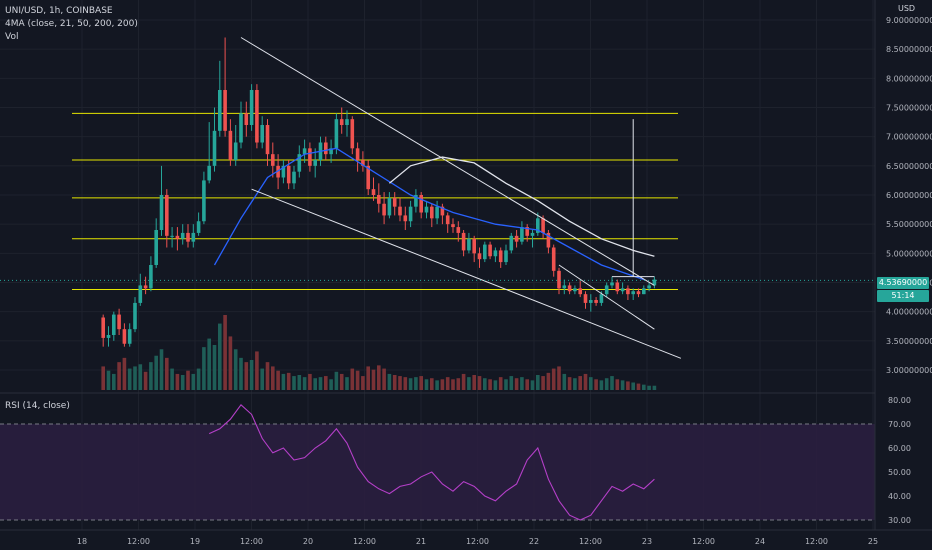  Describe the element at coordinates (12, 37) in the screenshot. I see `indicator-vol-title: Vol` at that location.